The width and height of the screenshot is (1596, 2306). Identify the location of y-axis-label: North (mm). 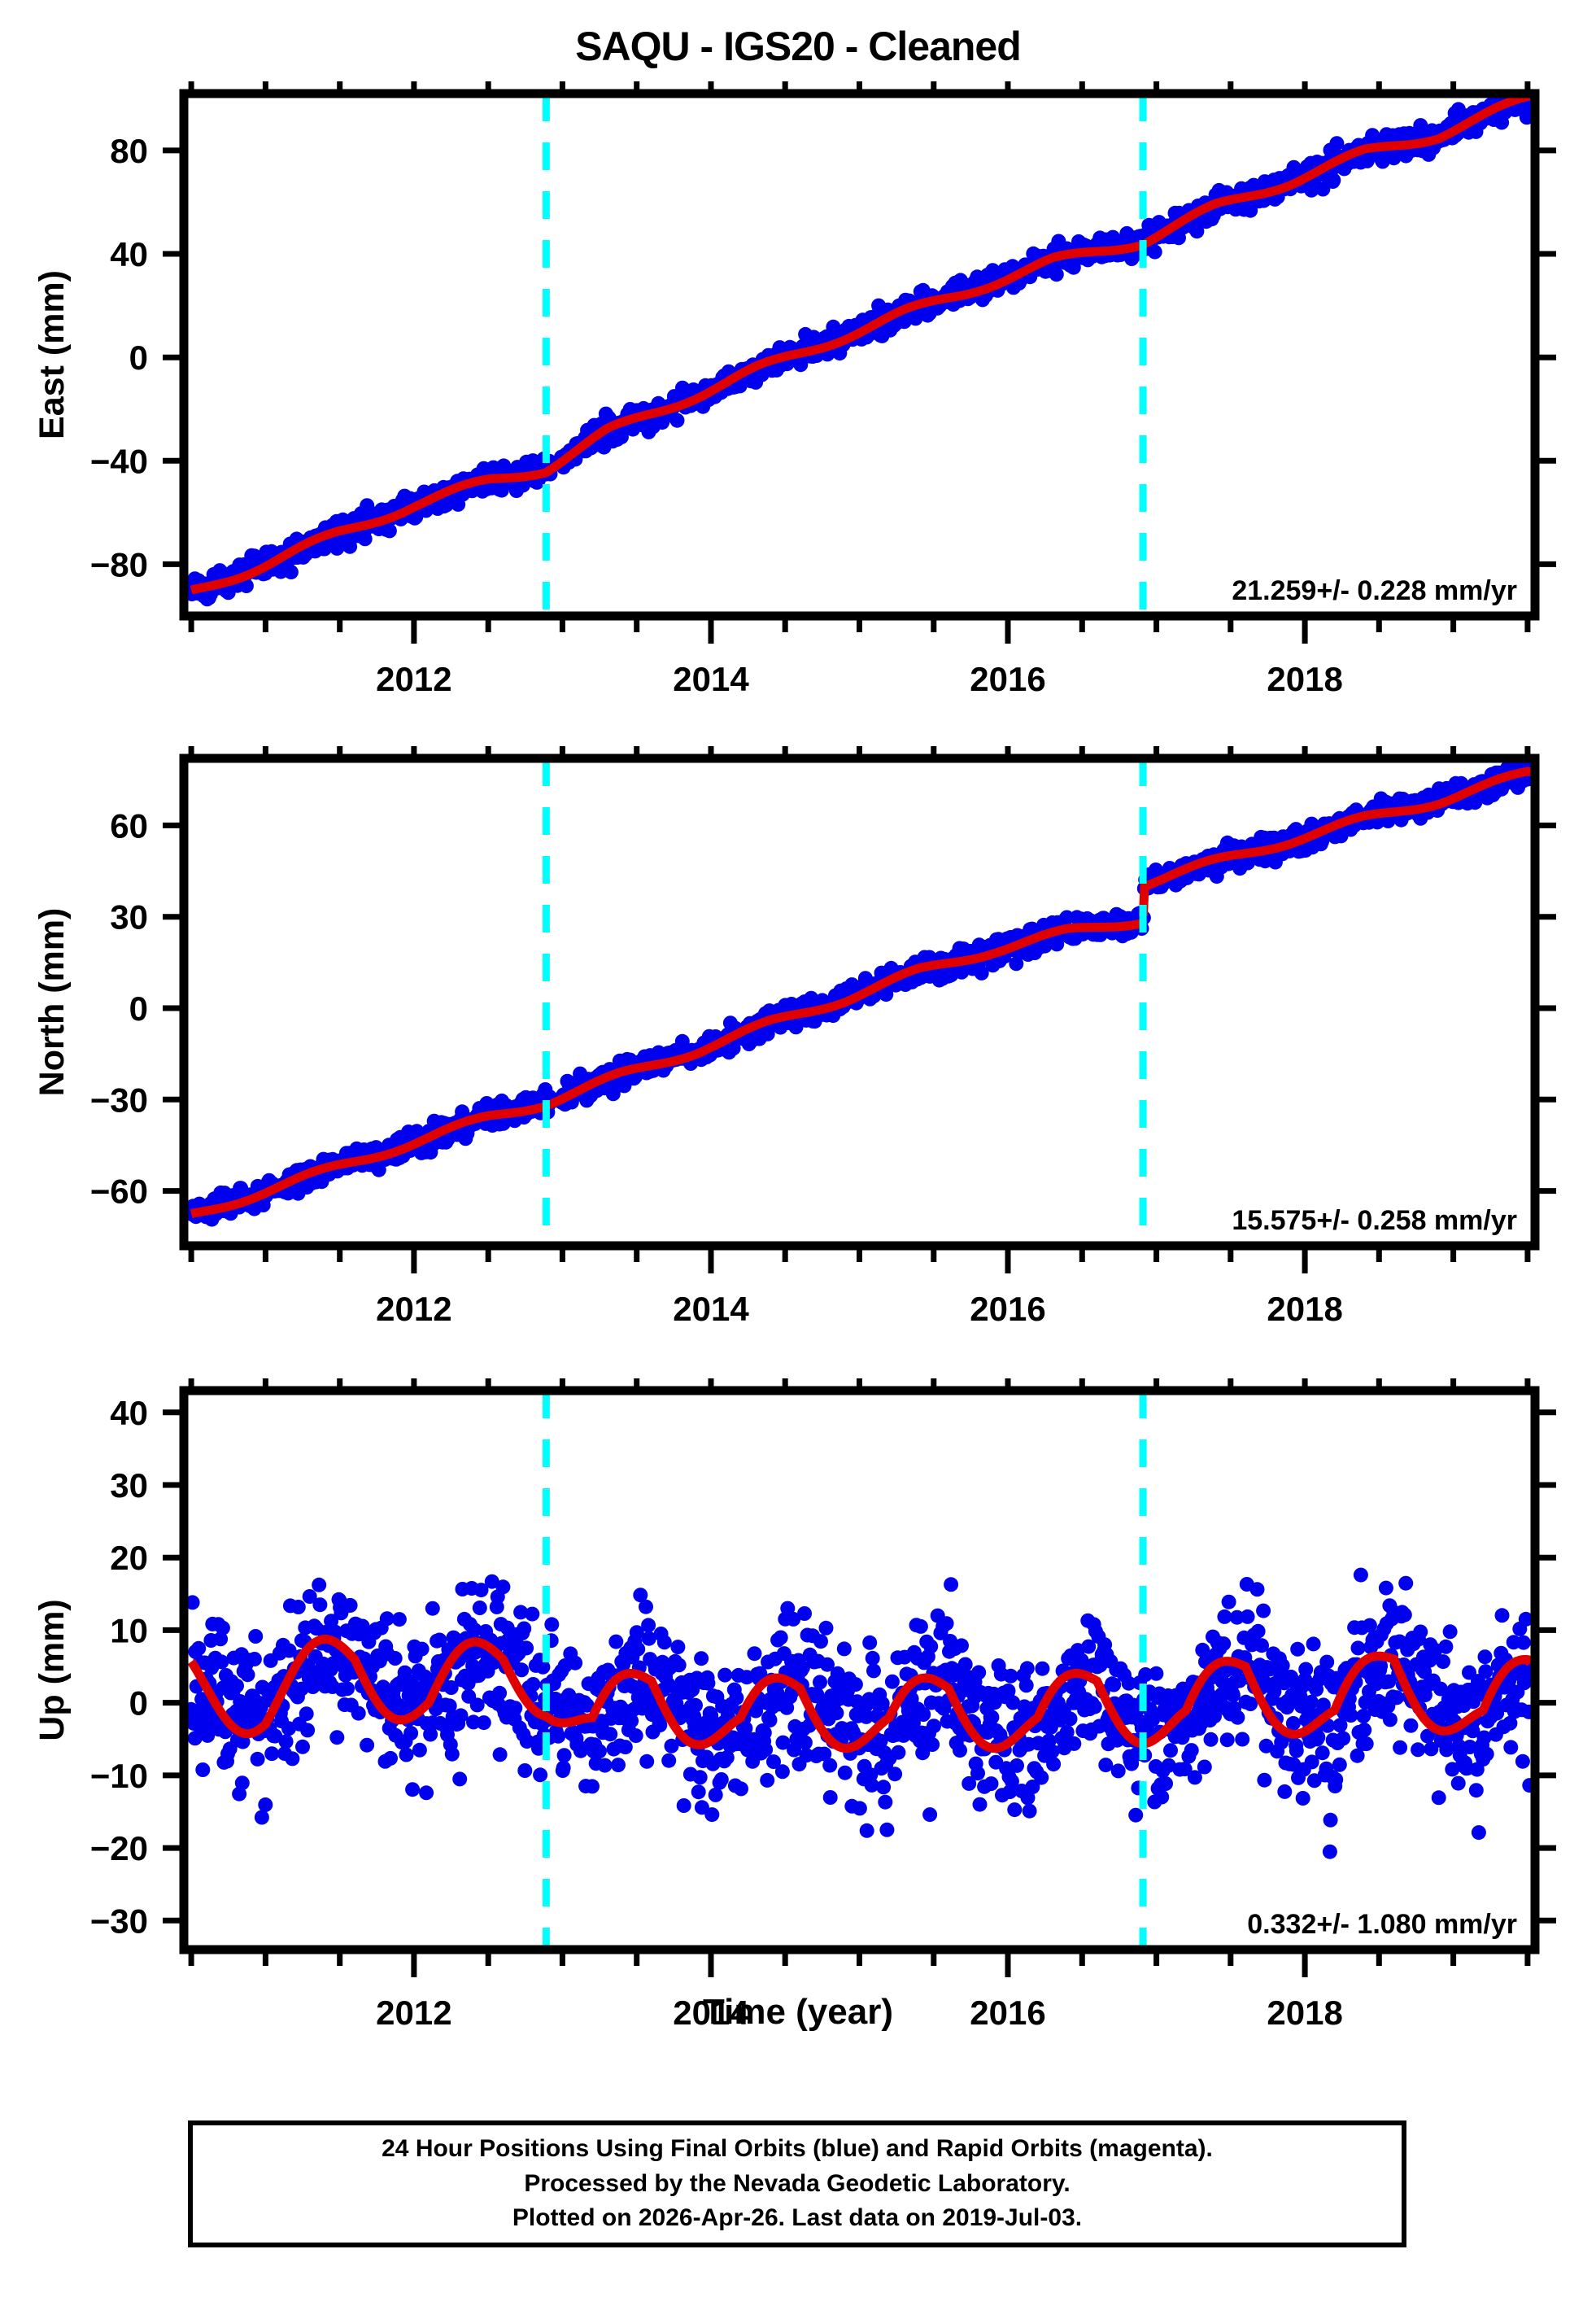
(52, 1002).